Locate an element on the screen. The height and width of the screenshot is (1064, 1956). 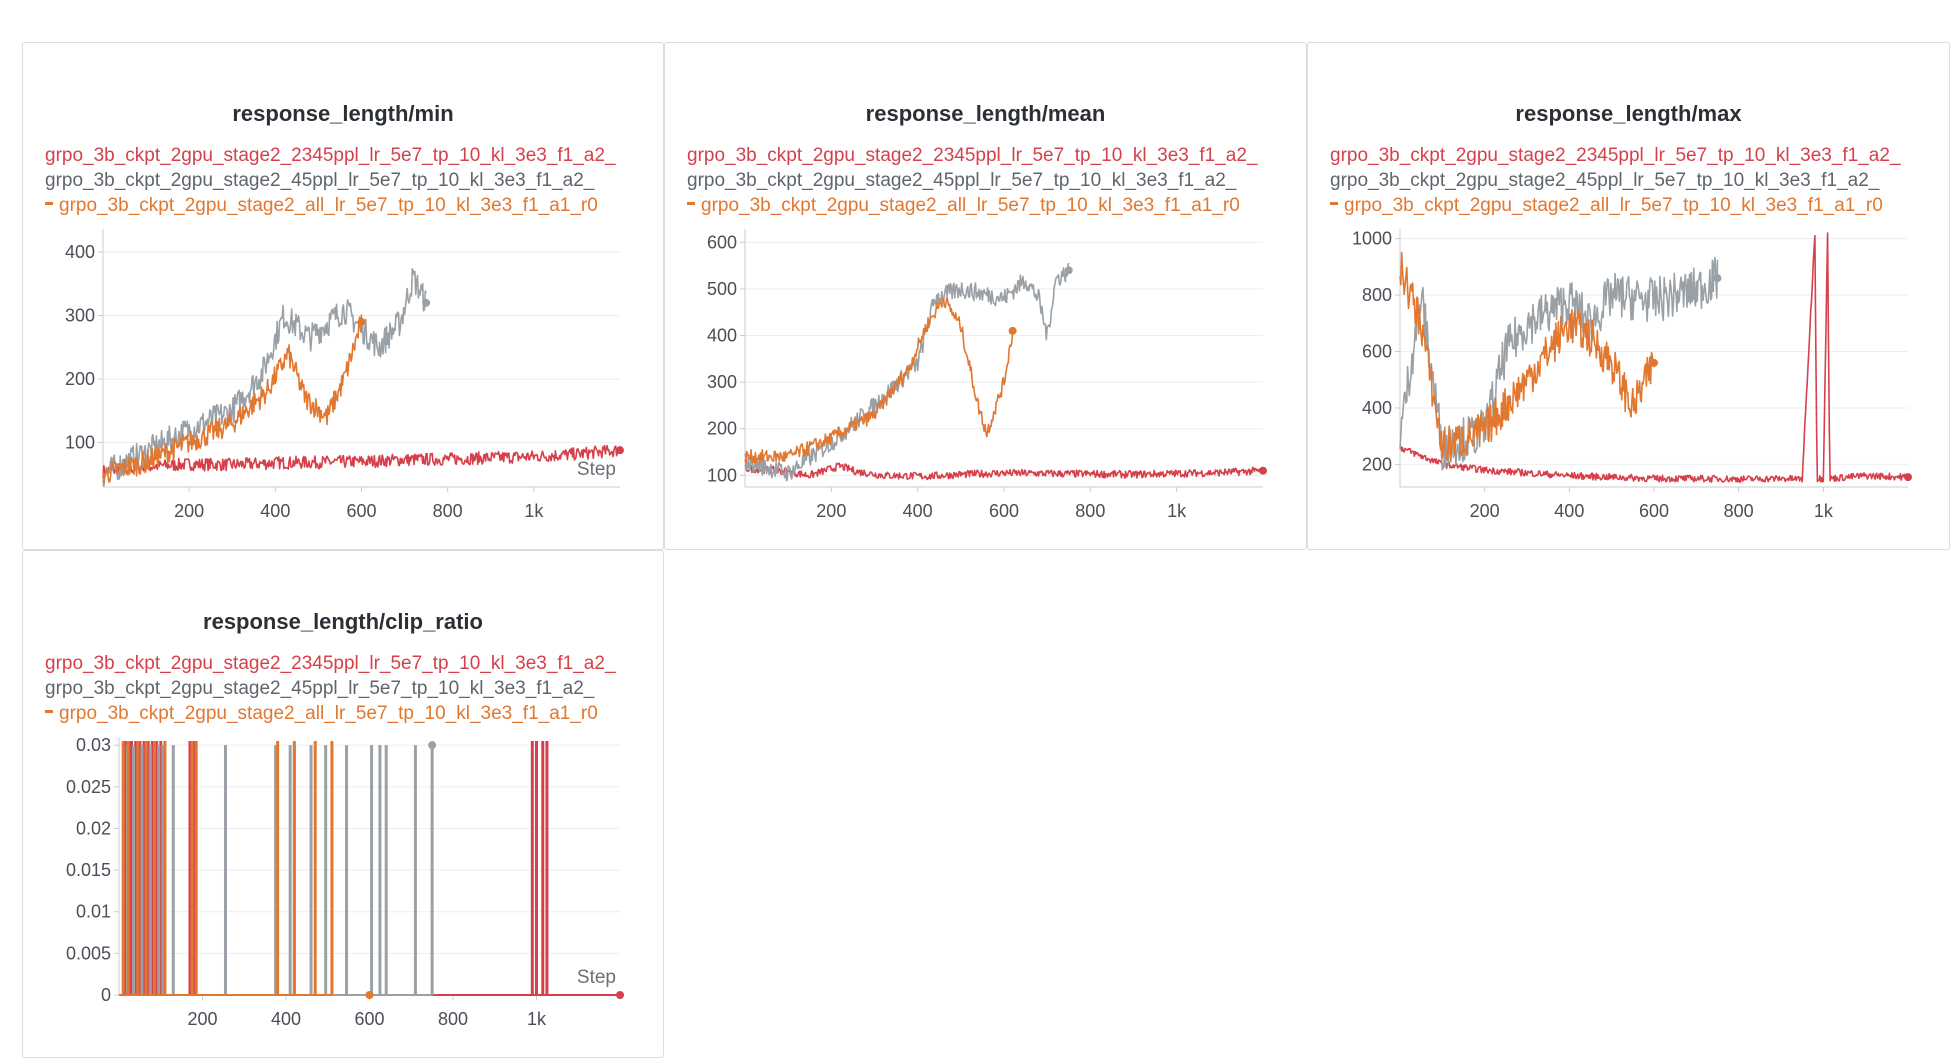
chart-title: response_length/mean is located at coordinates (985, 113).